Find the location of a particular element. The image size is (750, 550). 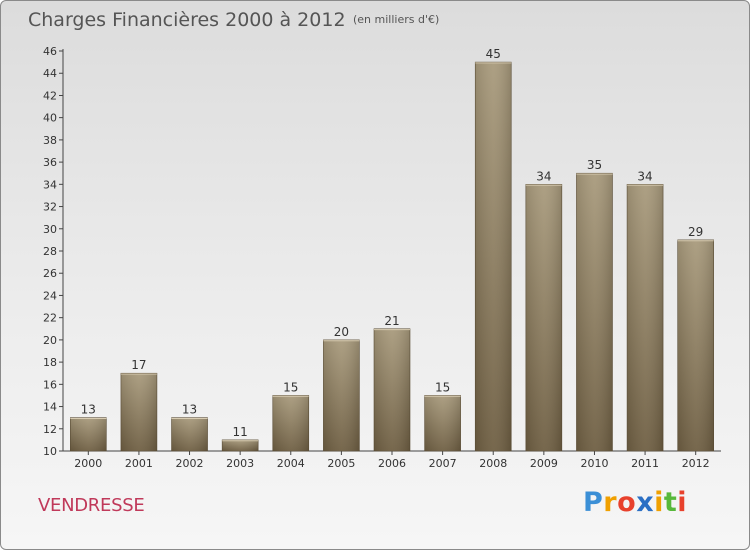

commune-name: VENDRESSE is located at coordinates (91, 505).